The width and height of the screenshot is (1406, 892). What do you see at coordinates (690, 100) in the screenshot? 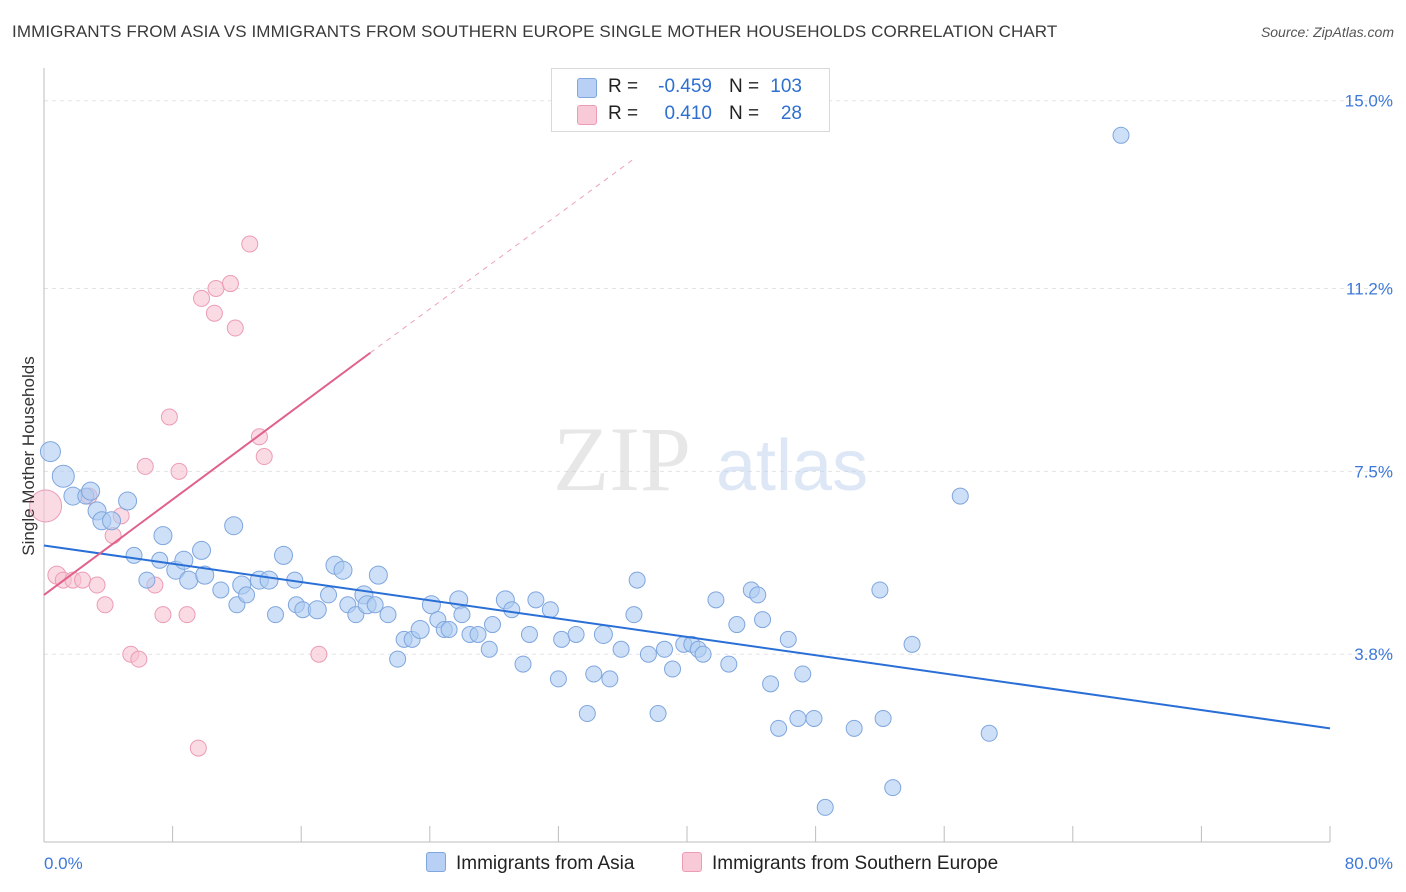
I see `correlation-legend: R = -0.459 N = 103 R = 0.410 N = 28` at bounding box center [690, 100].